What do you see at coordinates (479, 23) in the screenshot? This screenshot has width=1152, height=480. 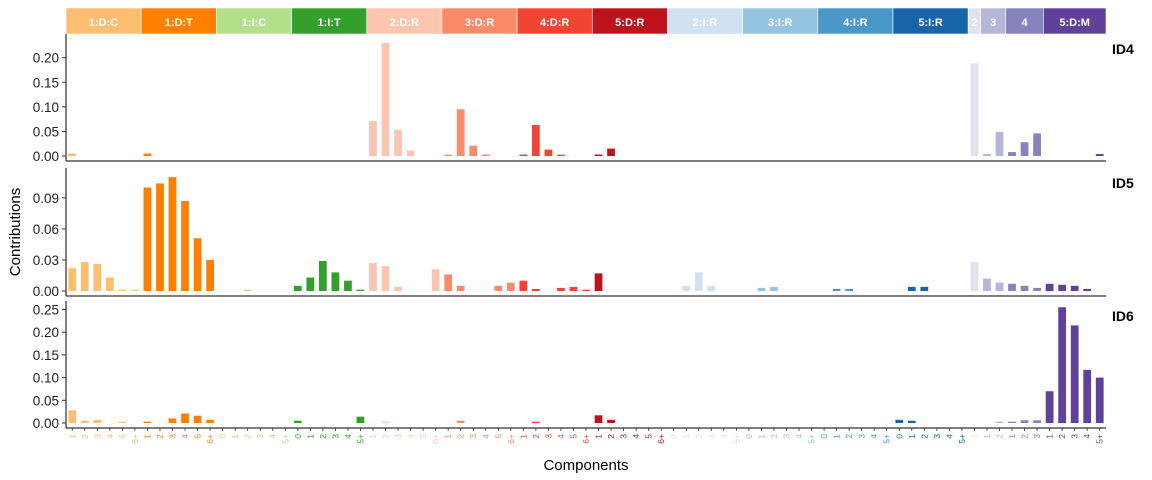 I see `category-label: 3:D:R` at bounding box center [479, 23].